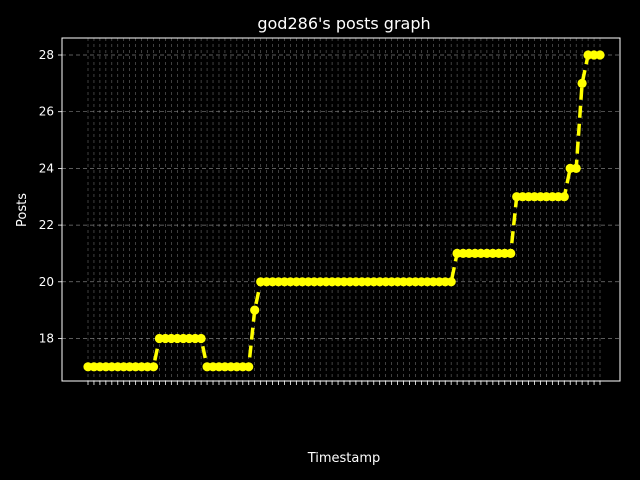  Describe the element at coordinates (46, 55) in the screenshot. I see `y-tick-label: 28` at that location.